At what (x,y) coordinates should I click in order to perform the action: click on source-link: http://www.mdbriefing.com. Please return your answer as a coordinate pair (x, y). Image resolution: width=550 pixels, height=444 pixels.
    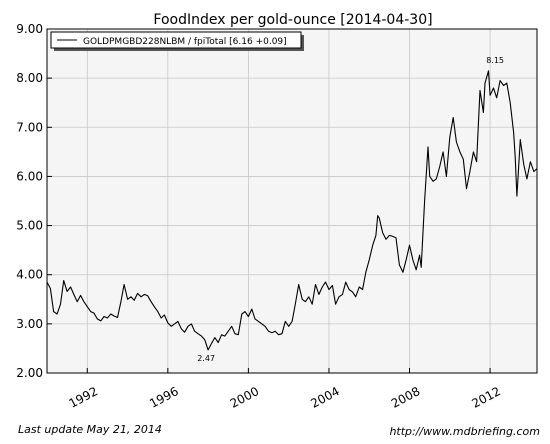
    Looking at the image, I should click on (464, 431).